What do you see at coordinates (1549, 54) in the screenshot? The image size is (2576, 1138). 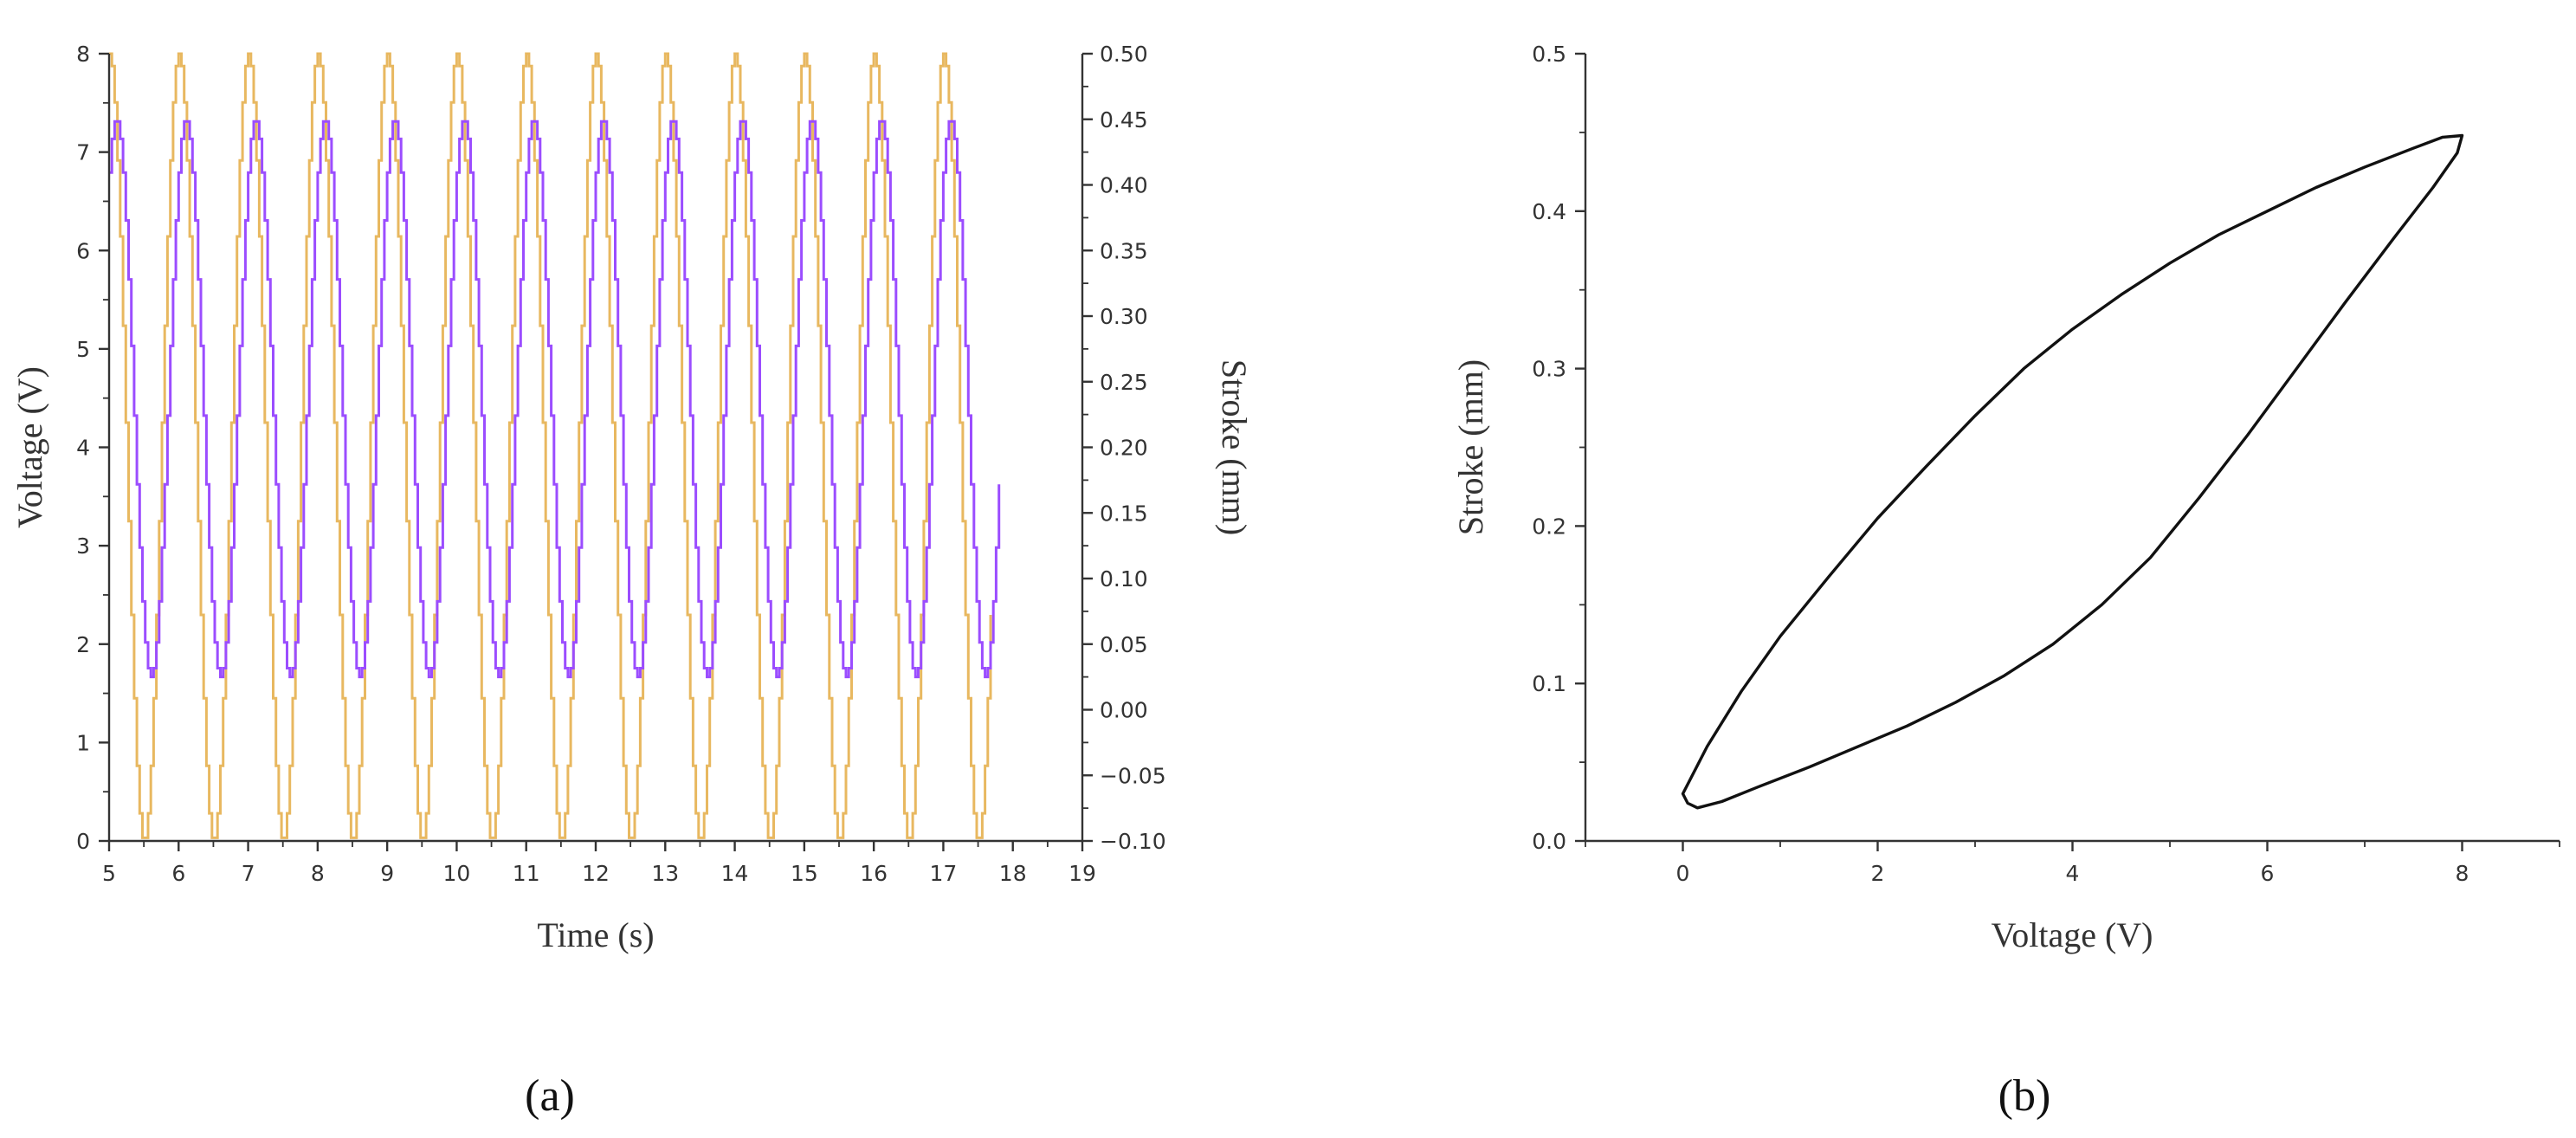 I see `y-tick-label: 0.5` at bounding box center [1549, 54].